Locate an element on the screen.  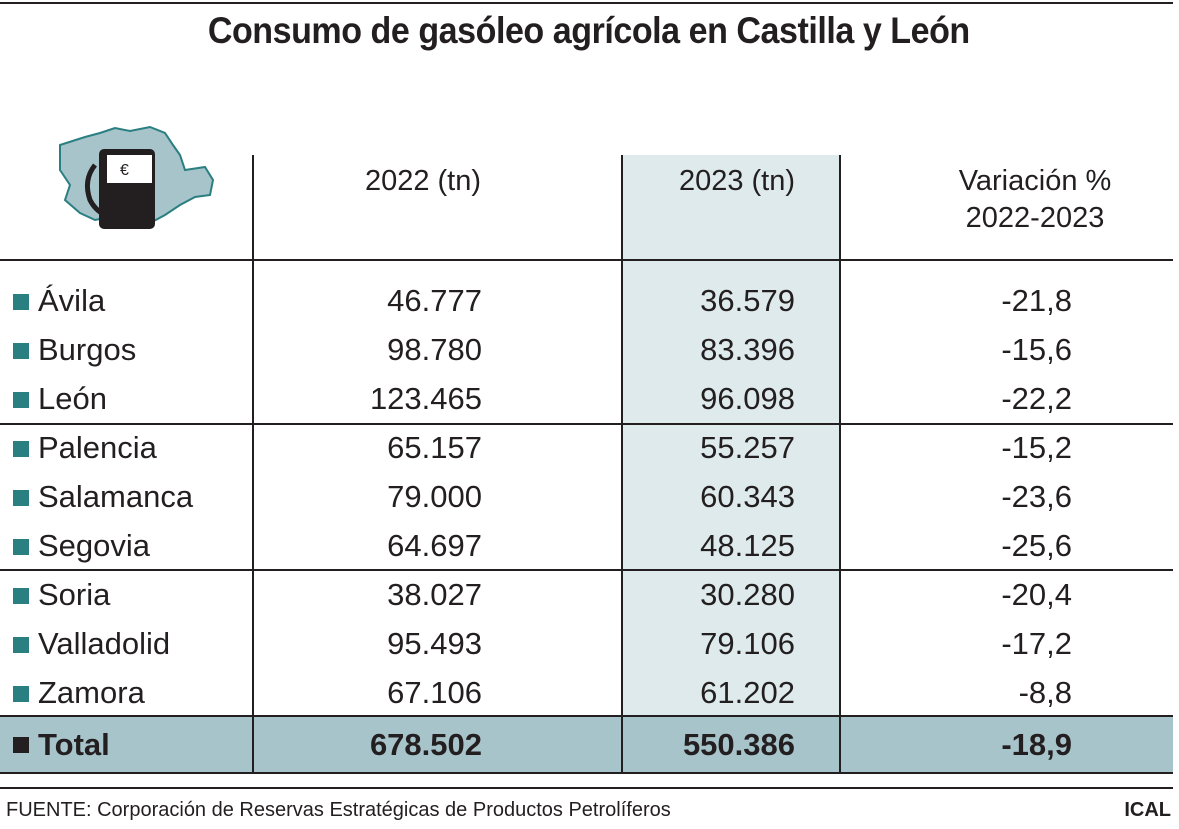
total-2022: 678.502 is located at coordinates (425, 744).